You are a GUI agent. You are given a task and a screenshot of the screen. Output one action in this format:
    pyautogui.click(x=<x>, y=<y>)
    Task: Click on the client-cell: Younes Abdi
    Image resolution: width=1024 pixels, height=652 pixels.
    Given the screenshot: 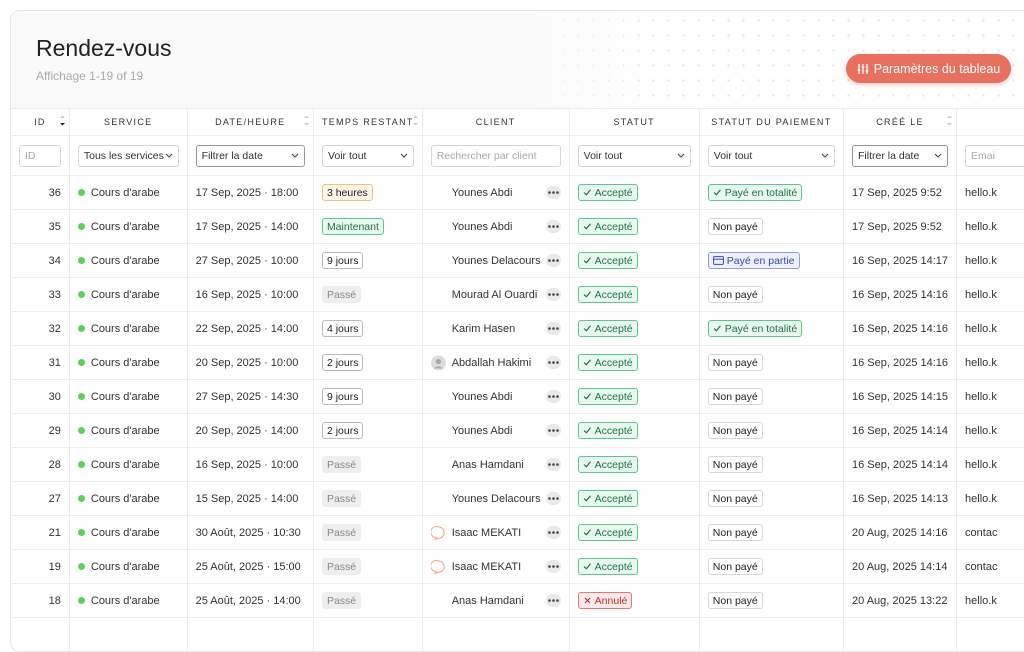 What is the action you would take?
    pyautogui.click(x=496, y=192)
    